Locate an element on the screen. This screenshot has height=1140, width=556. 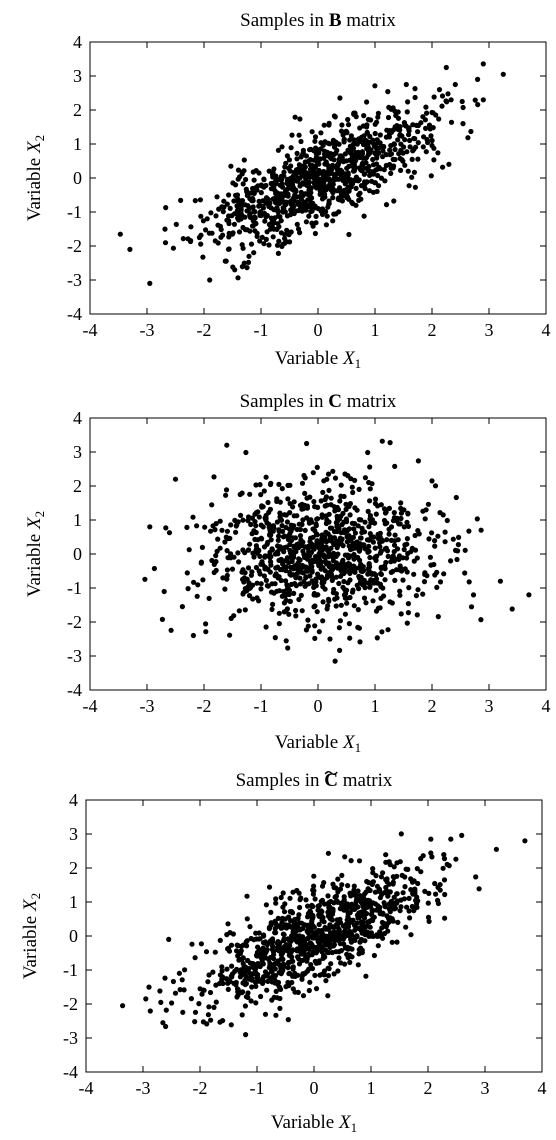
y-axis-label-sub: 2 is located at coordinates (35, 896).